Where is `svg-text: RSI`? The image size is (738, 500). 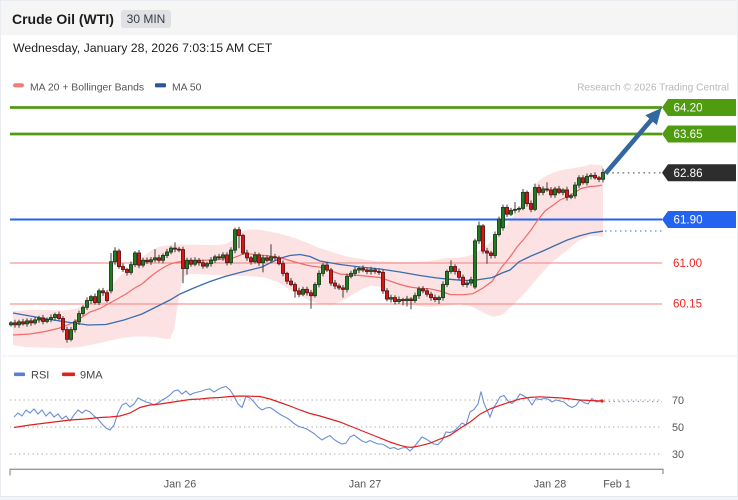
svg-text: RSI is located at coordinates (40, 376).